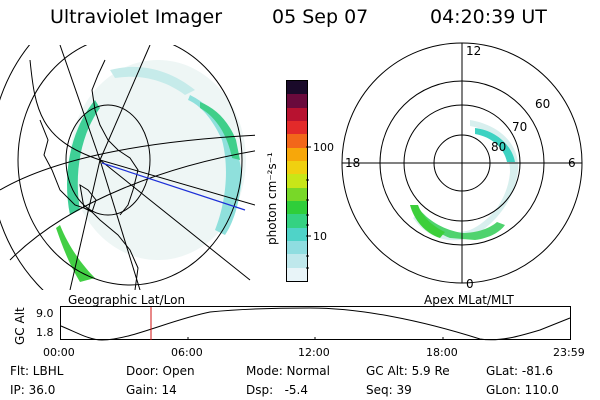 This screenshot has height=400, width=600. Describe the element at coordinates (187, 352) in the screenshot. I see `time-tick-0600: 06:00` at that location.